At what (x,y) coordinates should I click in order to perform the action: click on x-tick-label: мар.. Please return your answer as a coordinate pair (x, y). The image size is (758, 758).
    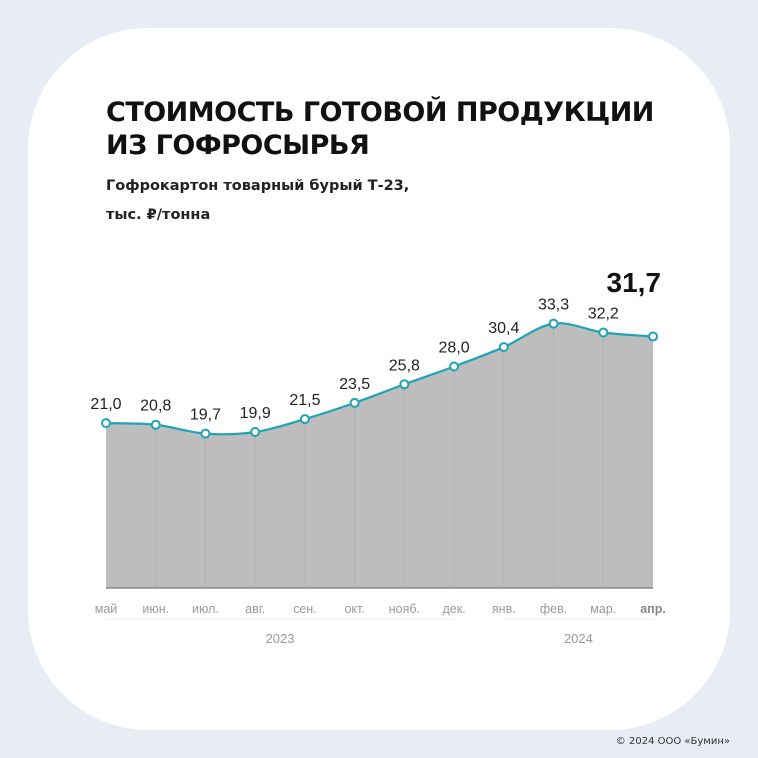
    Looking at the image, I should click on (603, 609).